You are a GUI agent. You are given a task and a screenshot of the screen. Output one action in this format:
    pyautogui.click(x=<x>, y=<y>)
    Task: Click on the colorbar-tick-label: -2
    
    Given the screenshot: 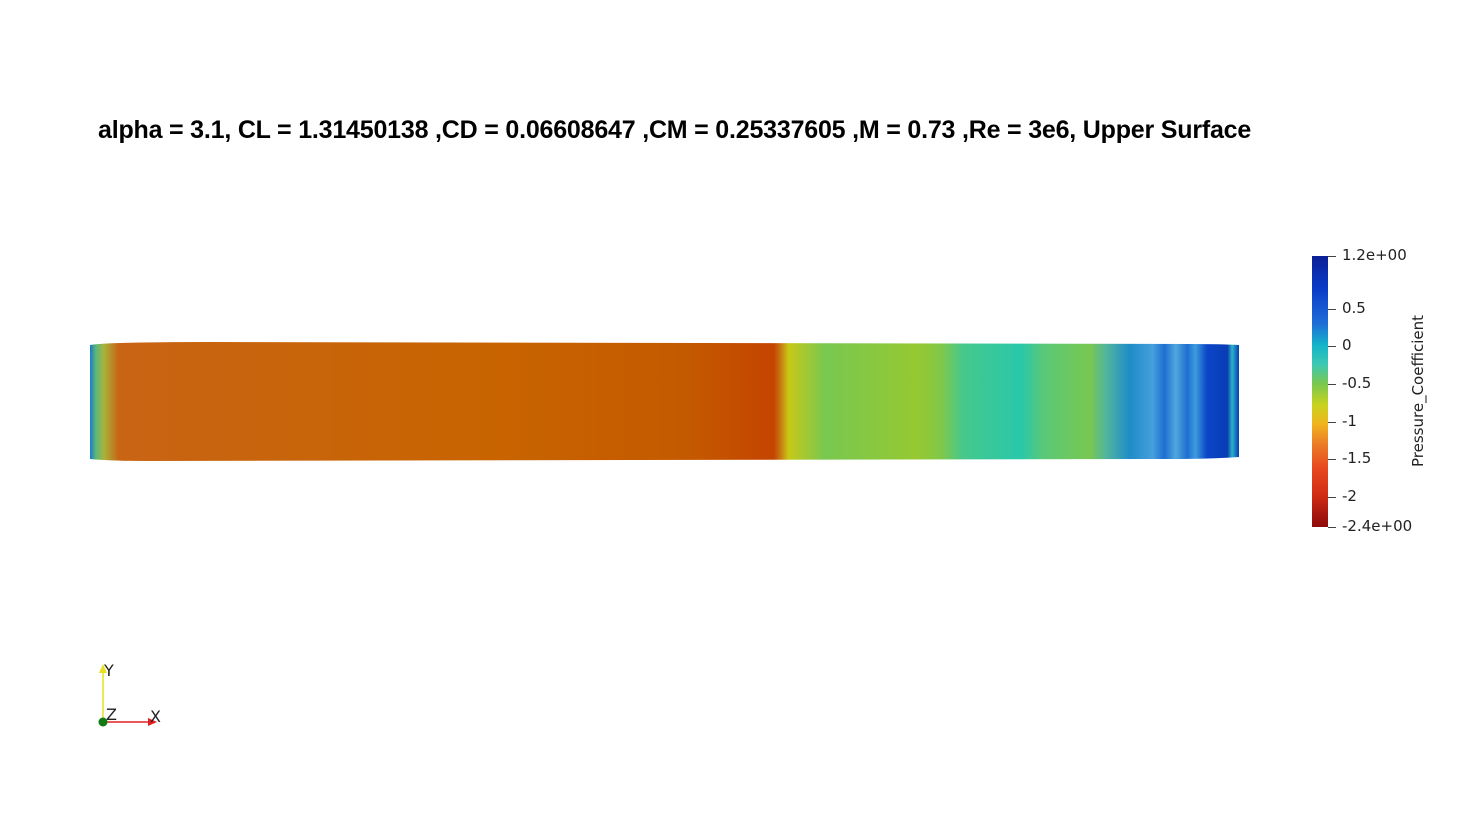 What is the action you would take?
    pyautogui.click(x=1349, y=496)
    